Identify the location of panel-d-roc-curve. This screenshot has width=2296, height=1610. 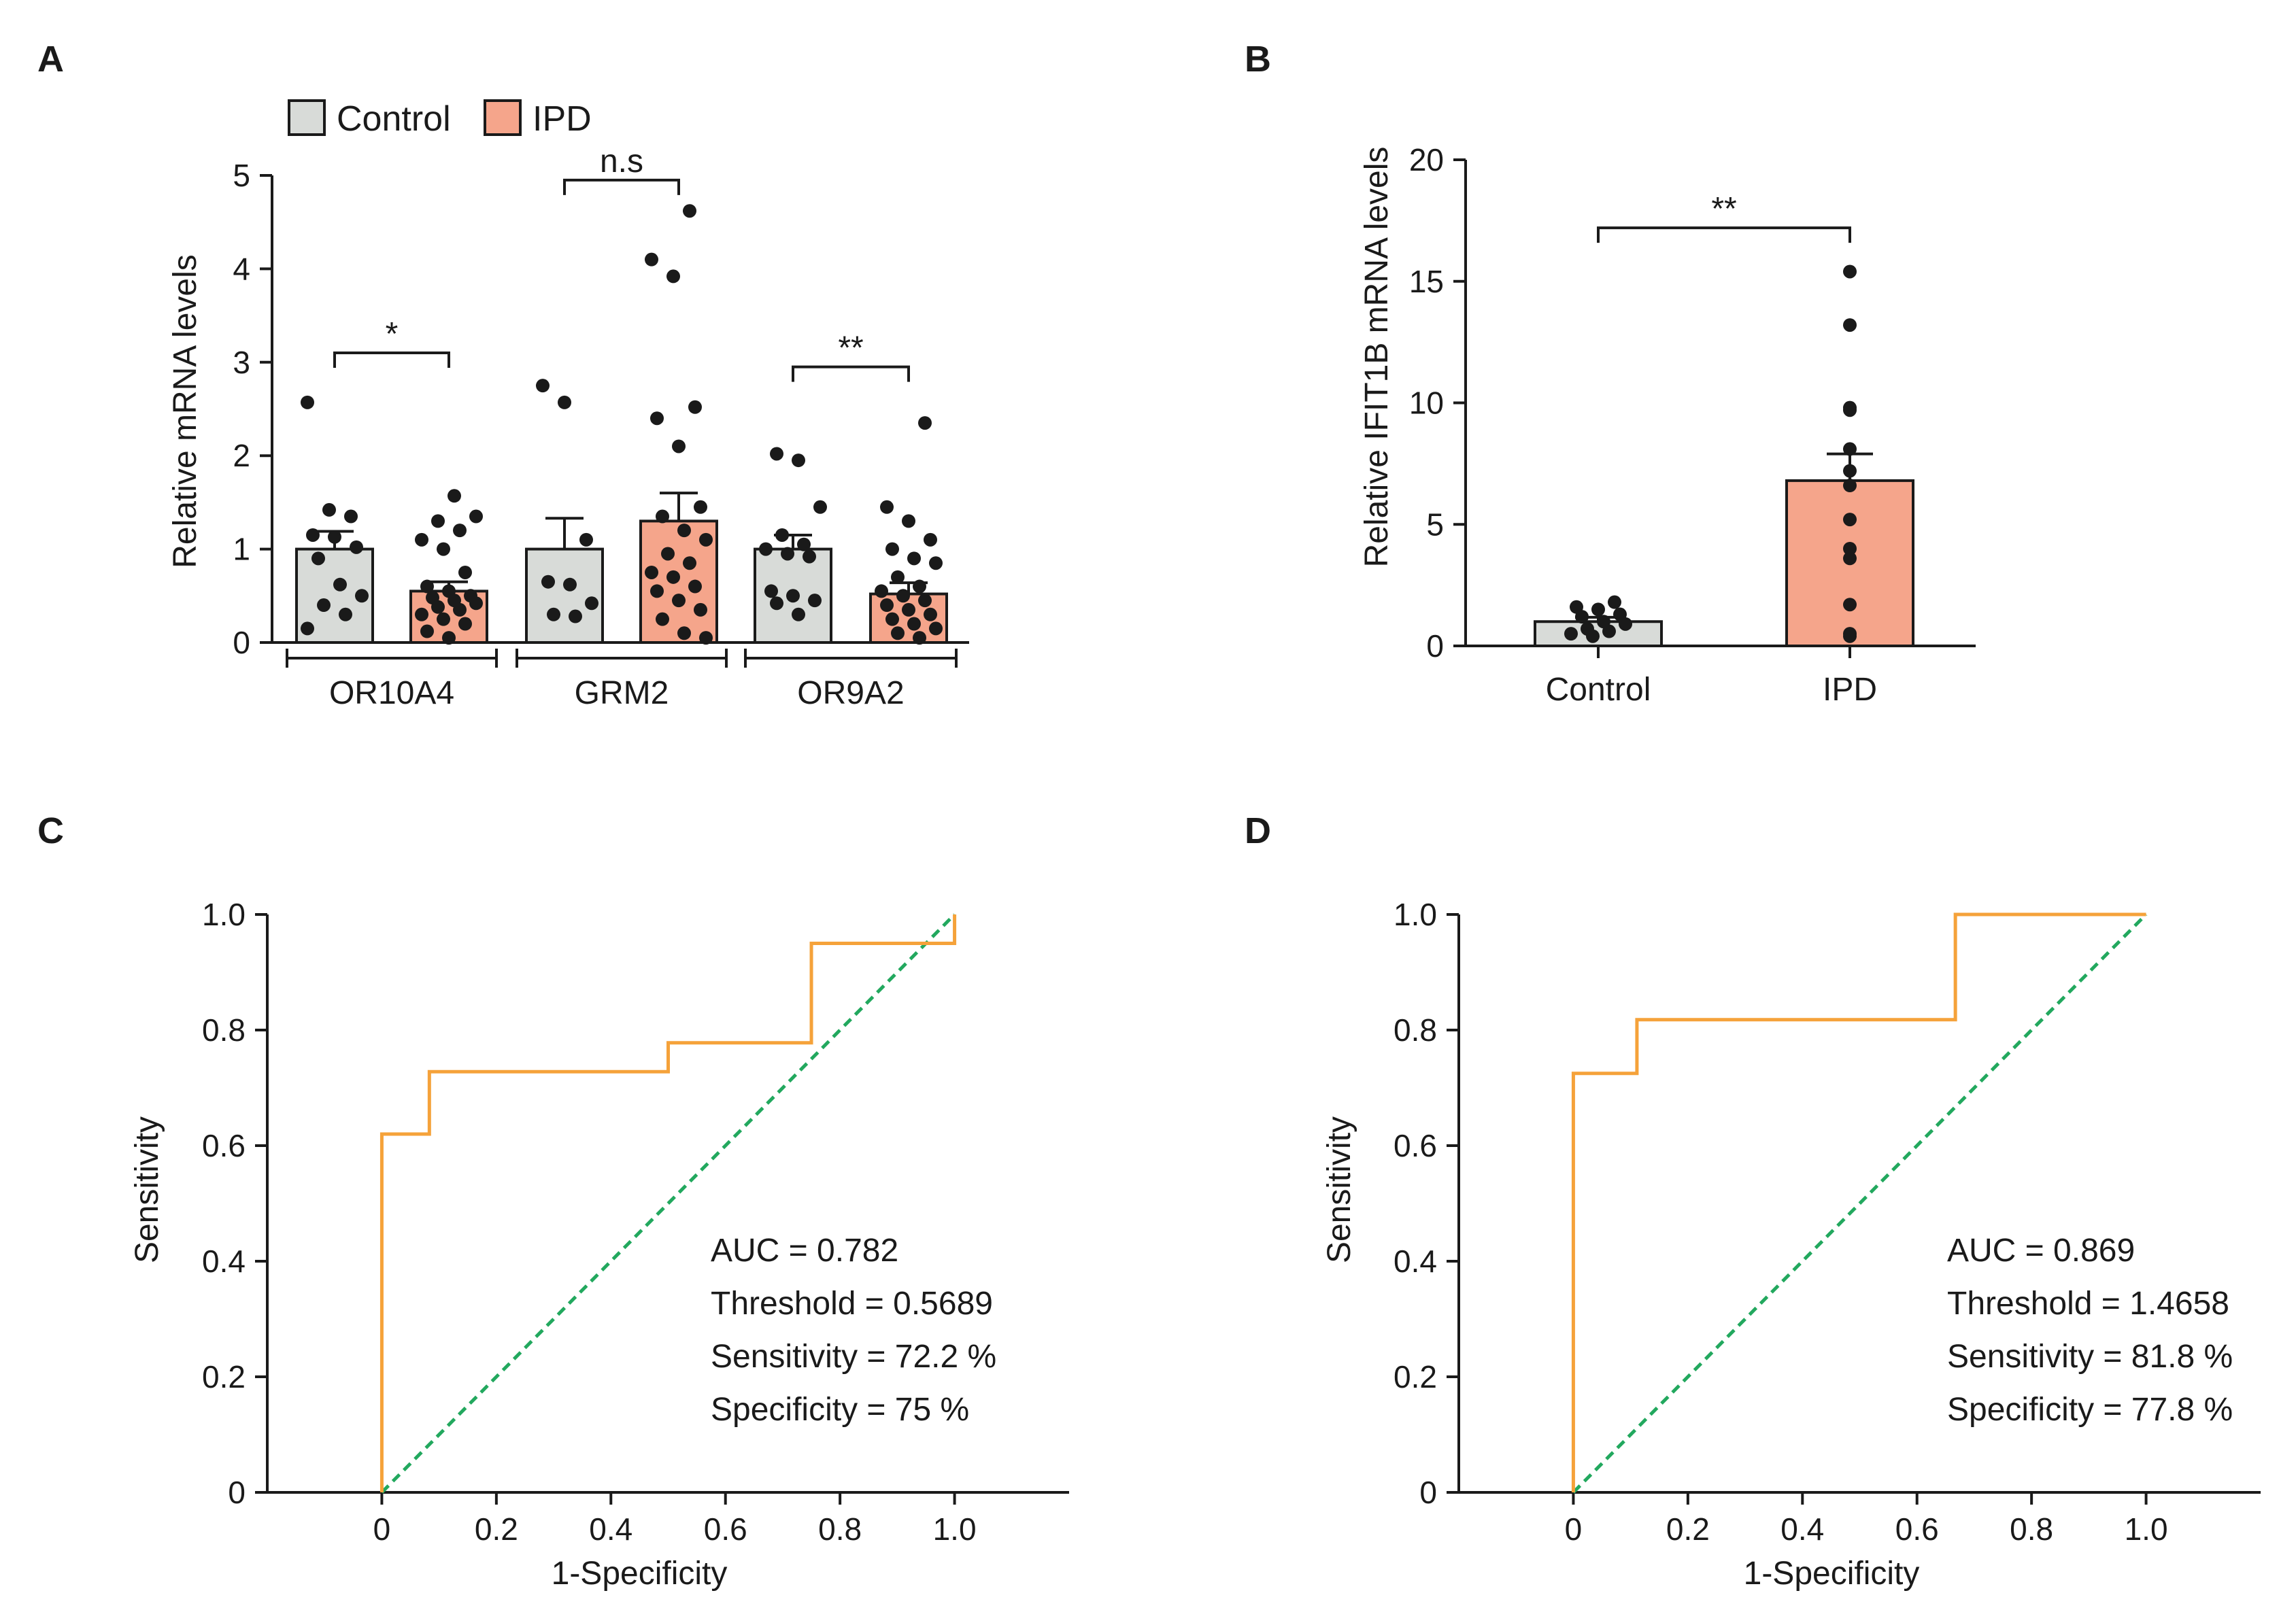
(1858, 1202).